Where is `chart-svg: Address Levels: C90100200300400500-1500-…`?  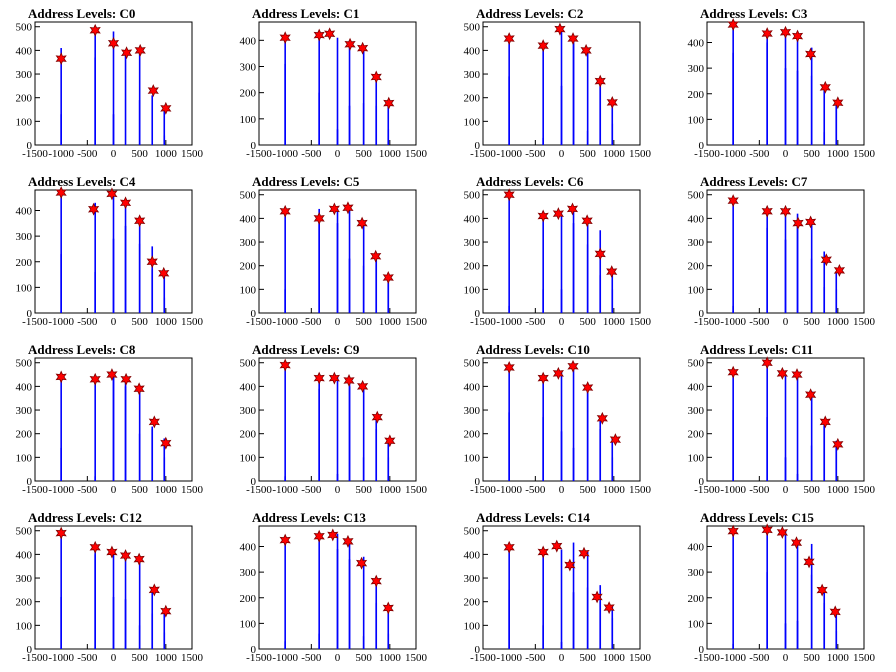
chart-svg: Address Levels: C90100200300400500-1500-… is located at coordinates (334, 419).